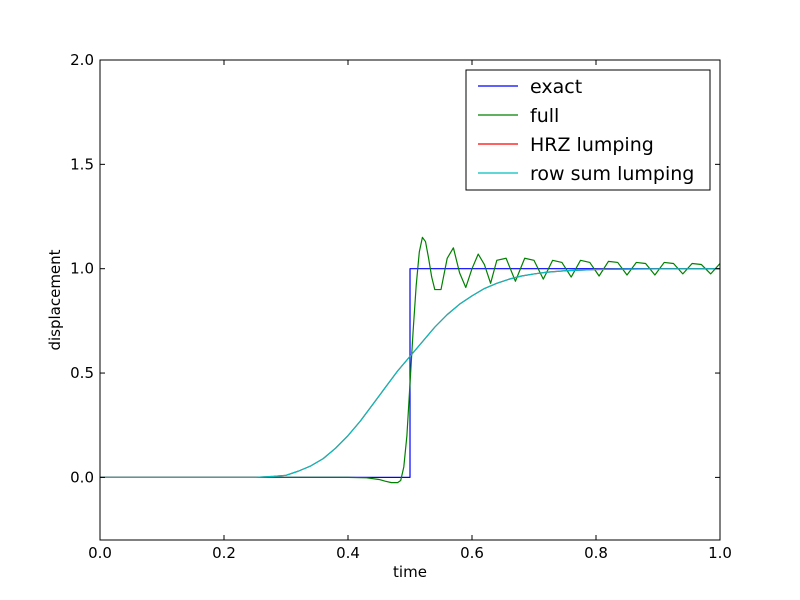  What do you see at coordinates (82, 60) in the screenshot?
I see `y-tick-label: 2.0` at bounding box center [82, 60].